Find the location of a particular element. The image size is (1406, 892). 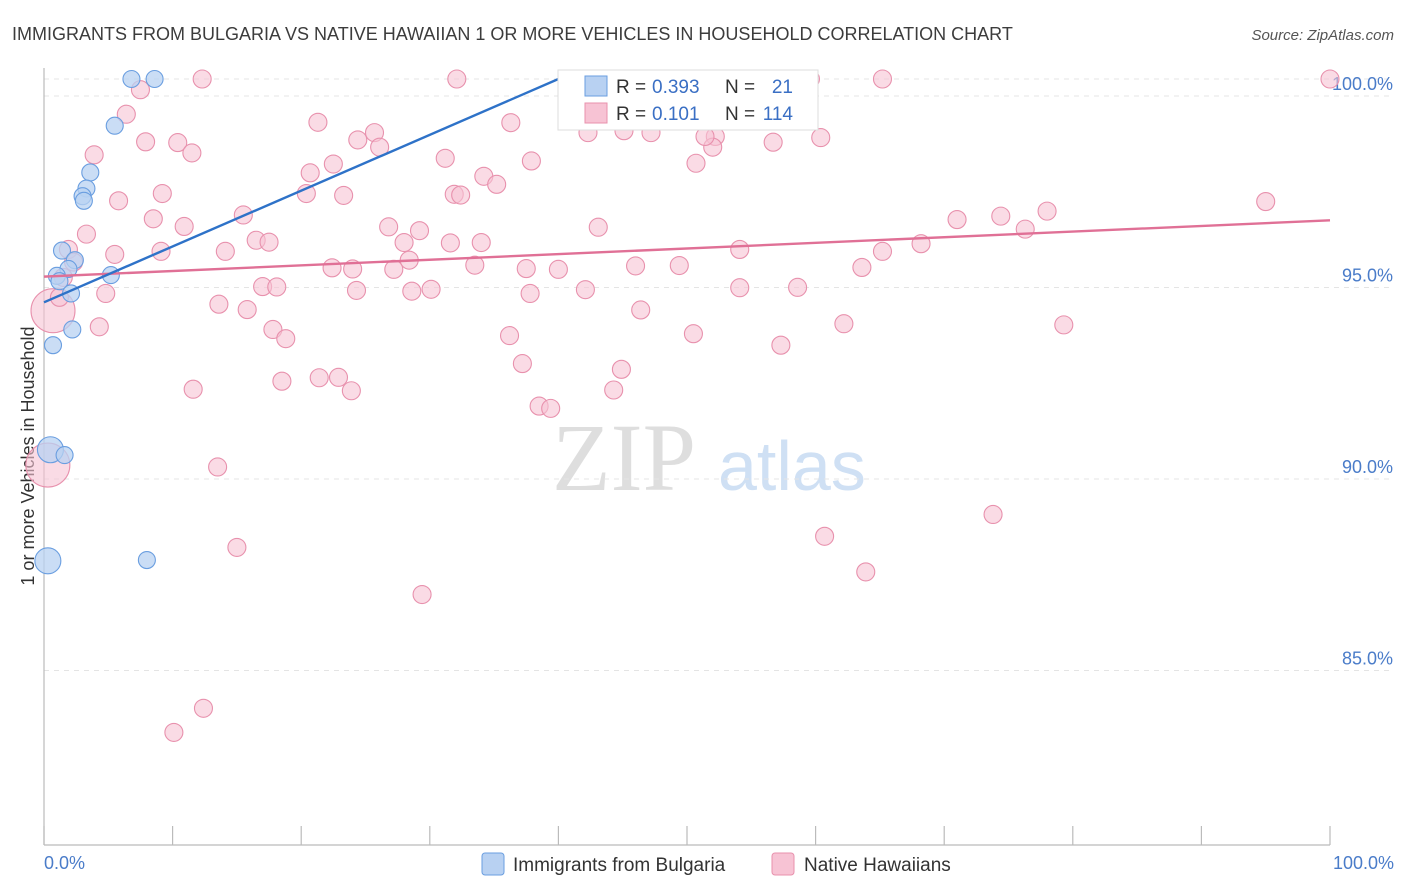

legend-swatch-hawaiian is located at coordinates (783, 864).